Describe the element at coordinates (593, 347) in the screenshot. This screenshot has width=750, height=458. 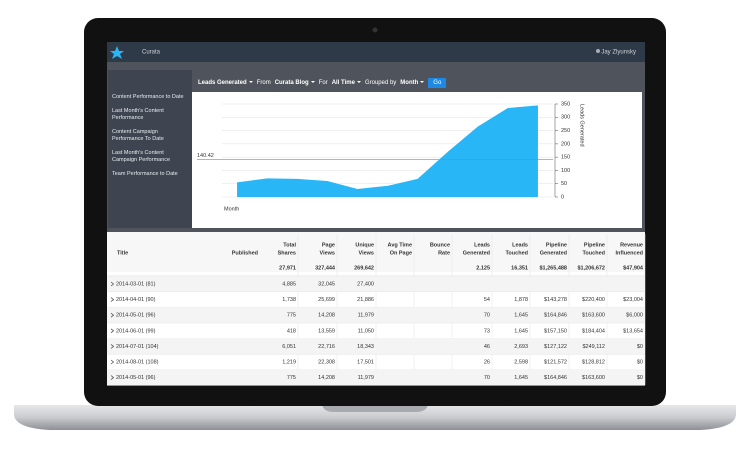
I see `table-cell: $249,112` at that location.